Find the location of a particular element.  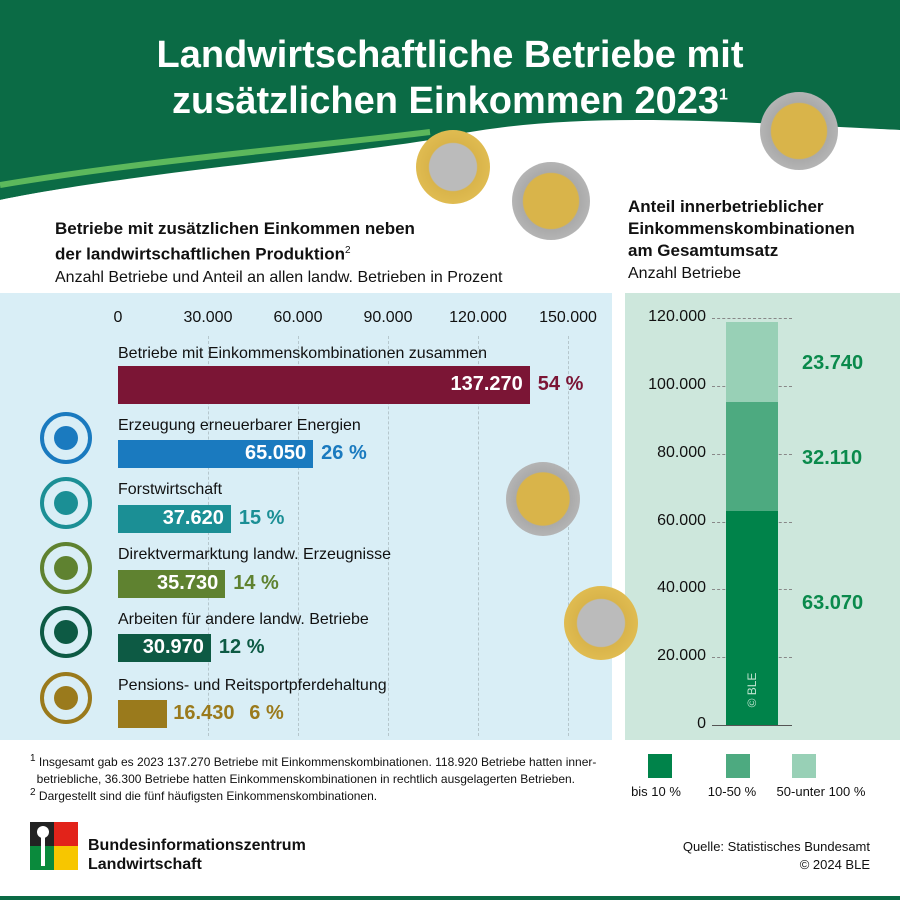

bar-category-label: Erzeugung erneuerbarer Energien is located at coordinates (239, 425).